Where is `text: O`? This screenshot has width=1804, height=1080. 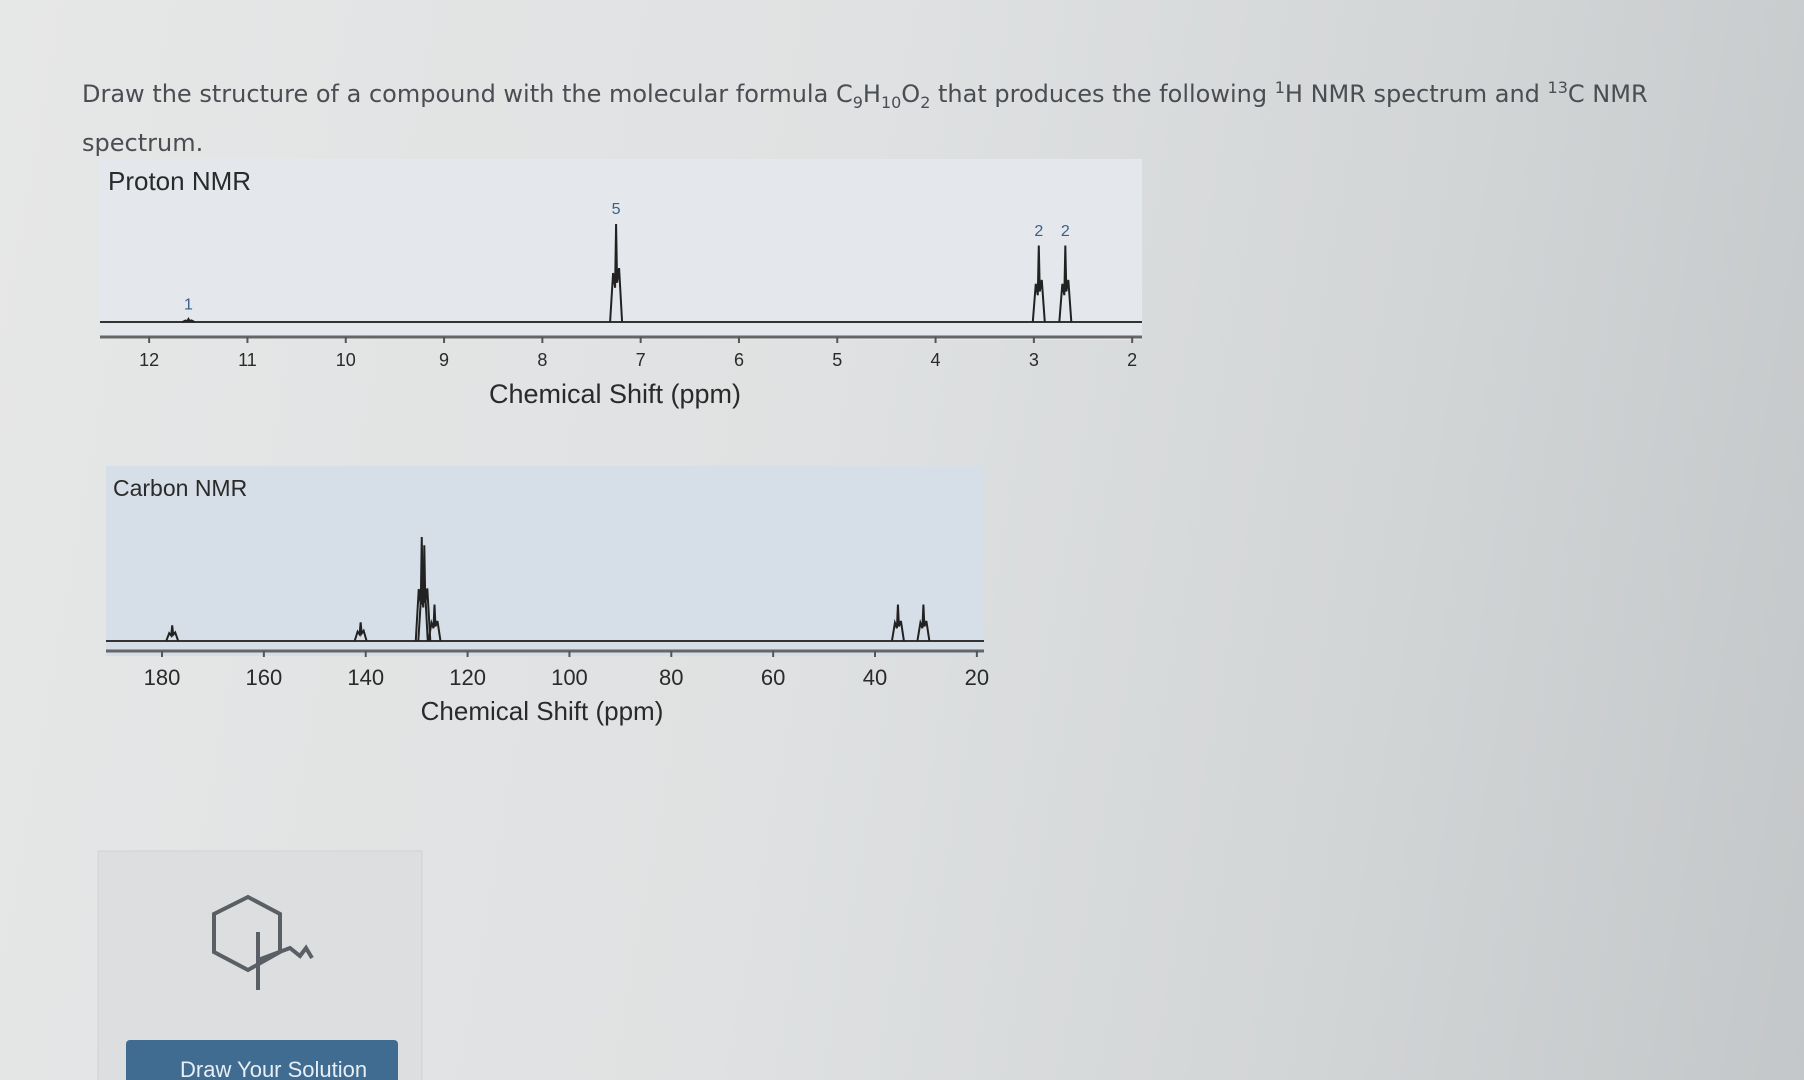
text: O is located at coordinates (911, 94).